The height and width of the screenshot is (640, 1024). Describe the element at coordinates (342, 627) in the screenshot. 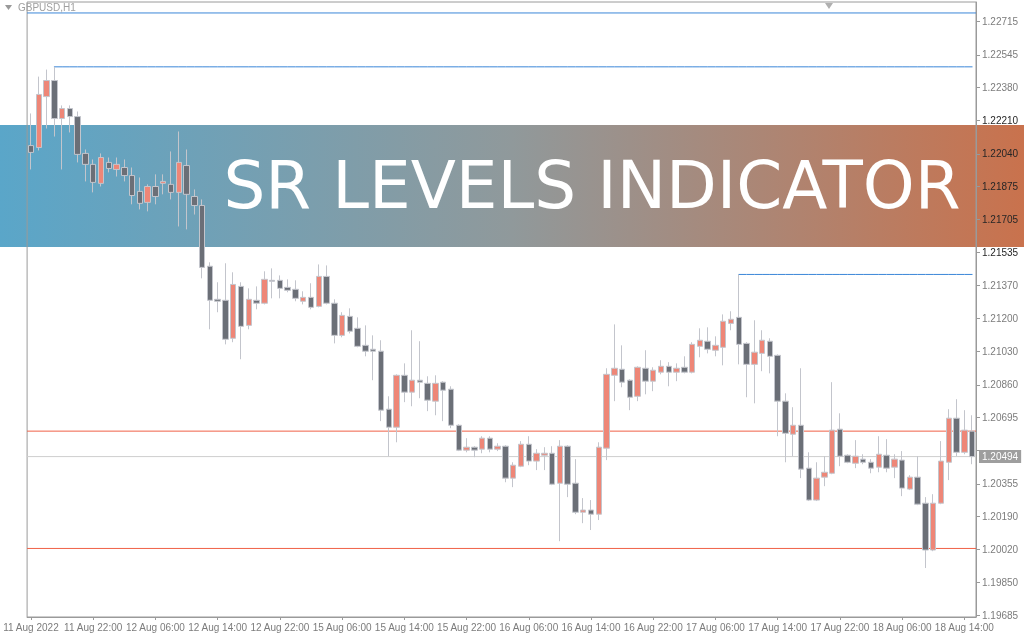

I see `x-tick-label: 15 Aug 06:00` at that location.